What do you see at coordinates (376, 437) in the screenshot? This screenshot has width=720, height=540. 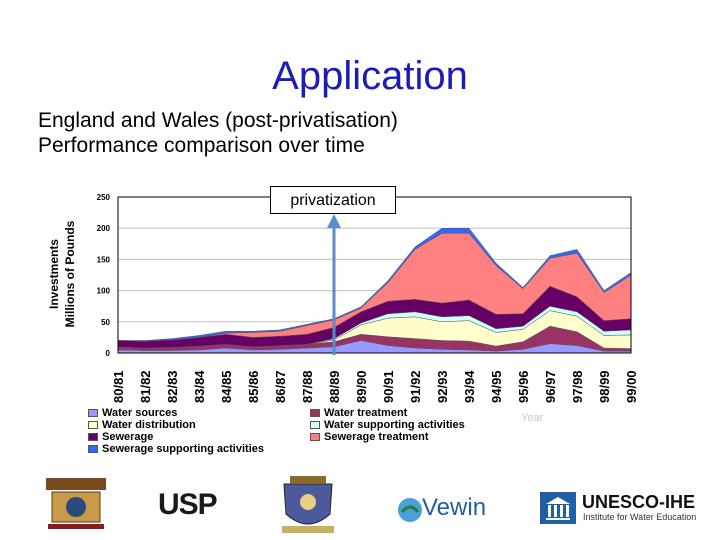 I see `legend-label: Sewerage treatment` at bounding box center [376, 437].